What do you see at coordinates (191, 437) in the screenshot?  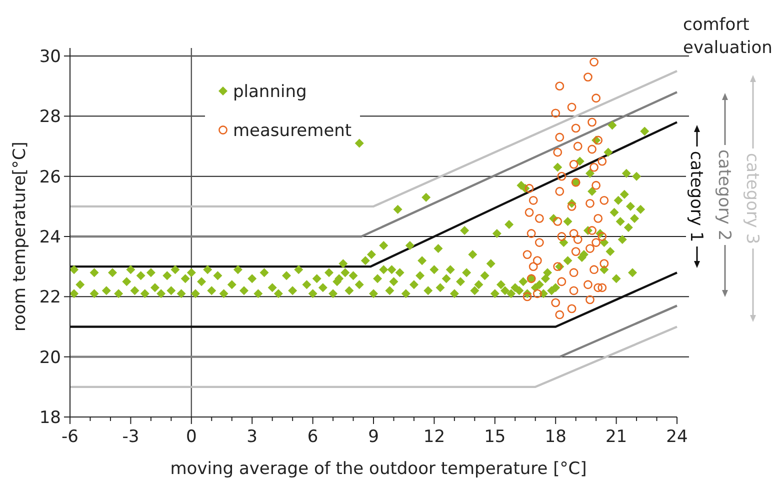 I see `x-tick-label: 0` at bounding box center [191, 437].